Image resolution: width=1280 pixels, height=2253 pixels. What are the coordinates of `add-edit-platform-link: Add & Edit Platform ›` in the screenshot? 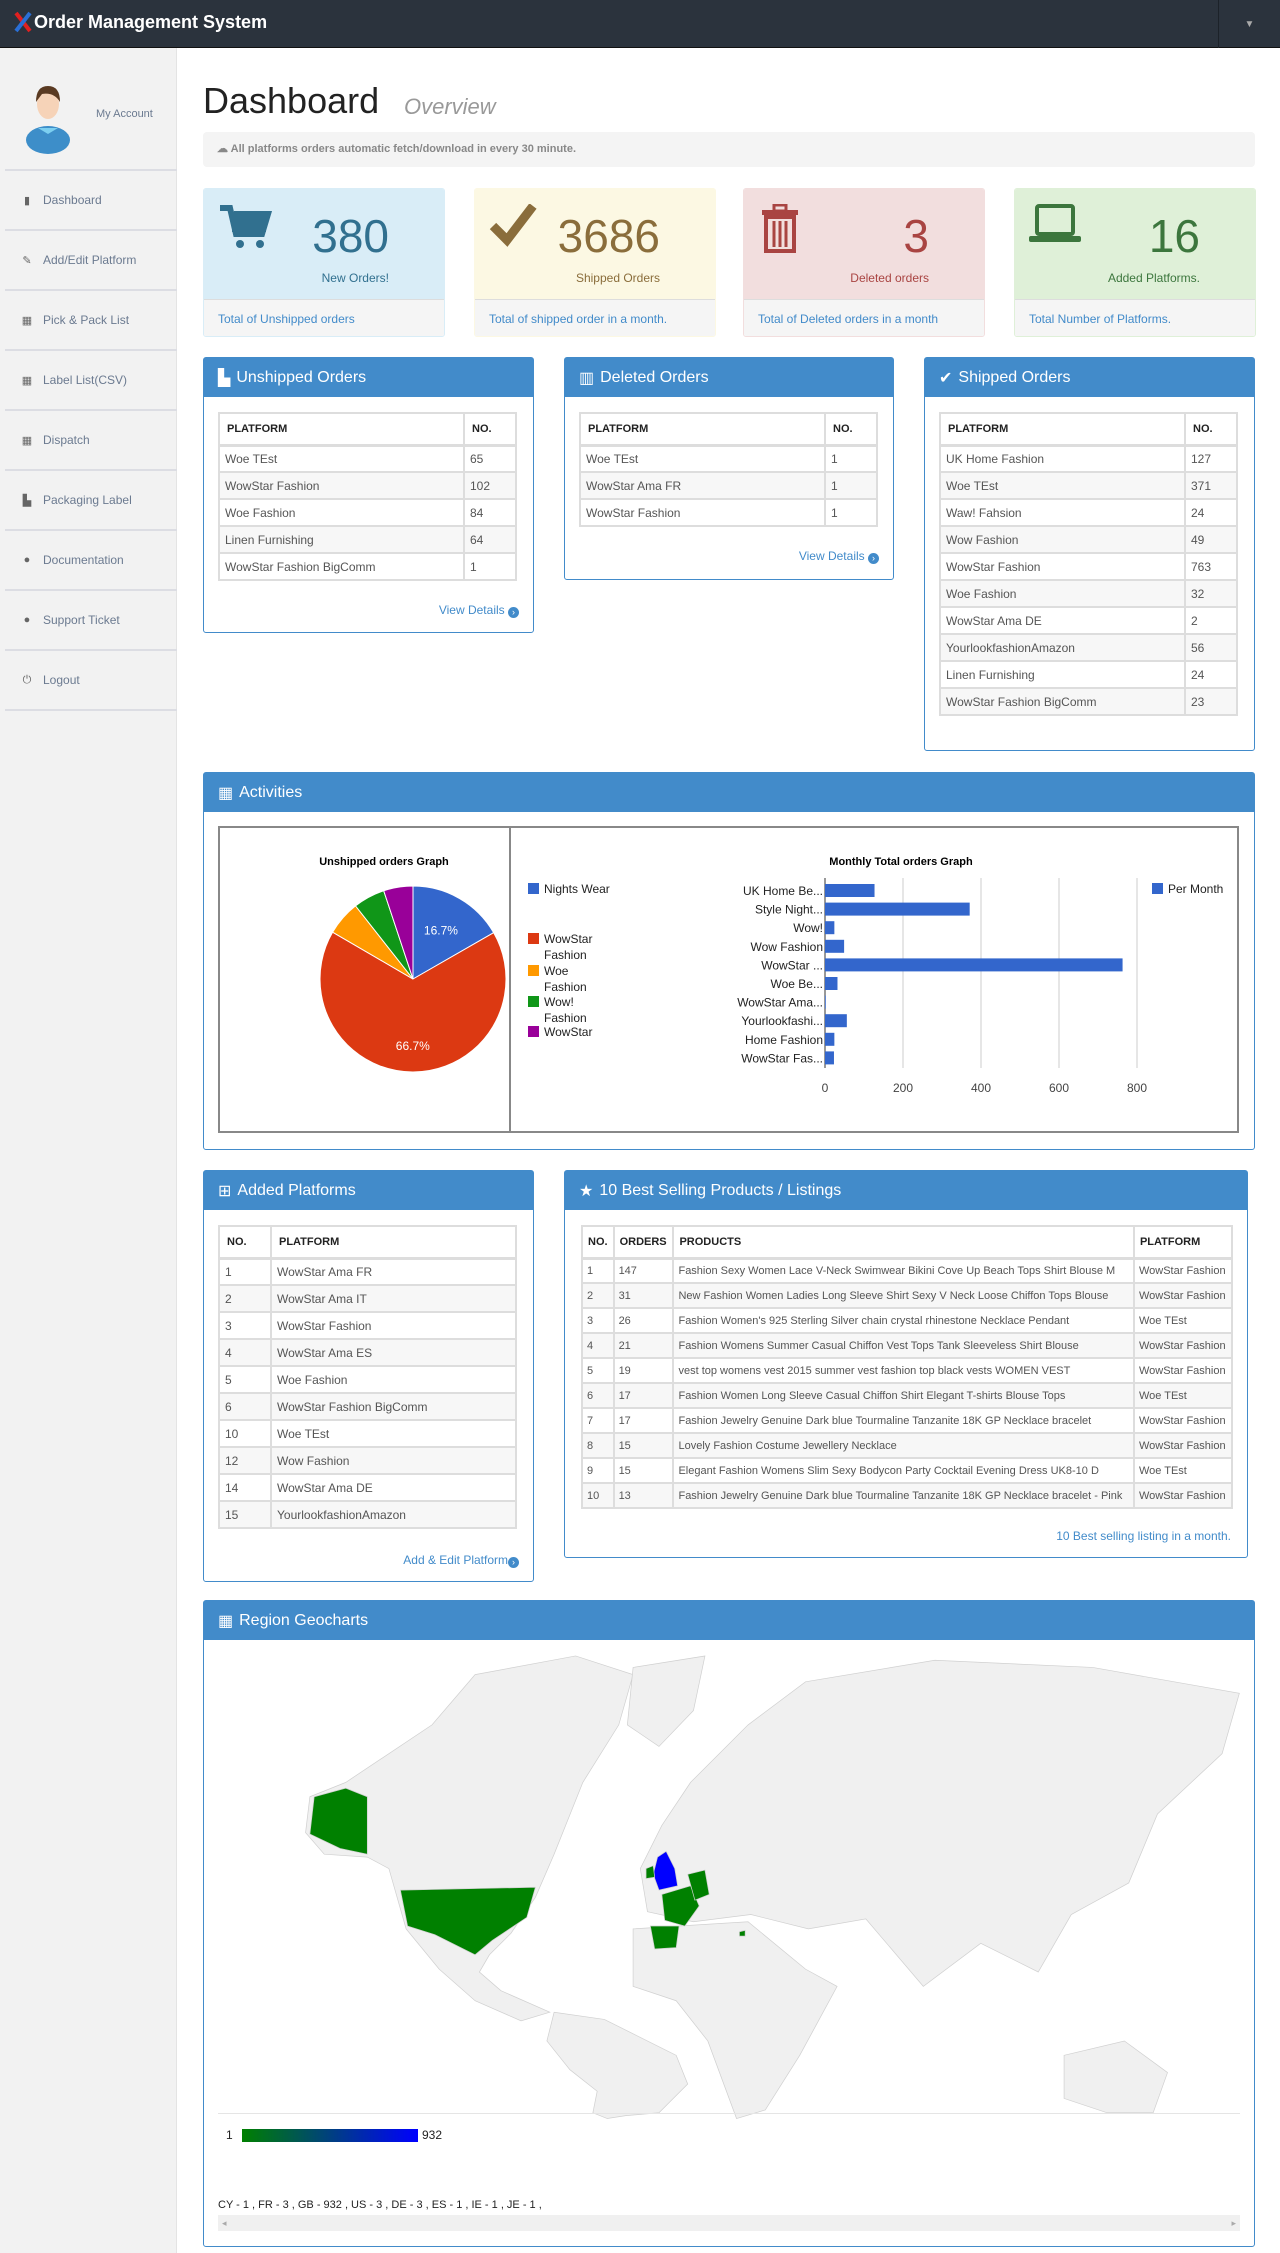 It's located at (461, 1560).